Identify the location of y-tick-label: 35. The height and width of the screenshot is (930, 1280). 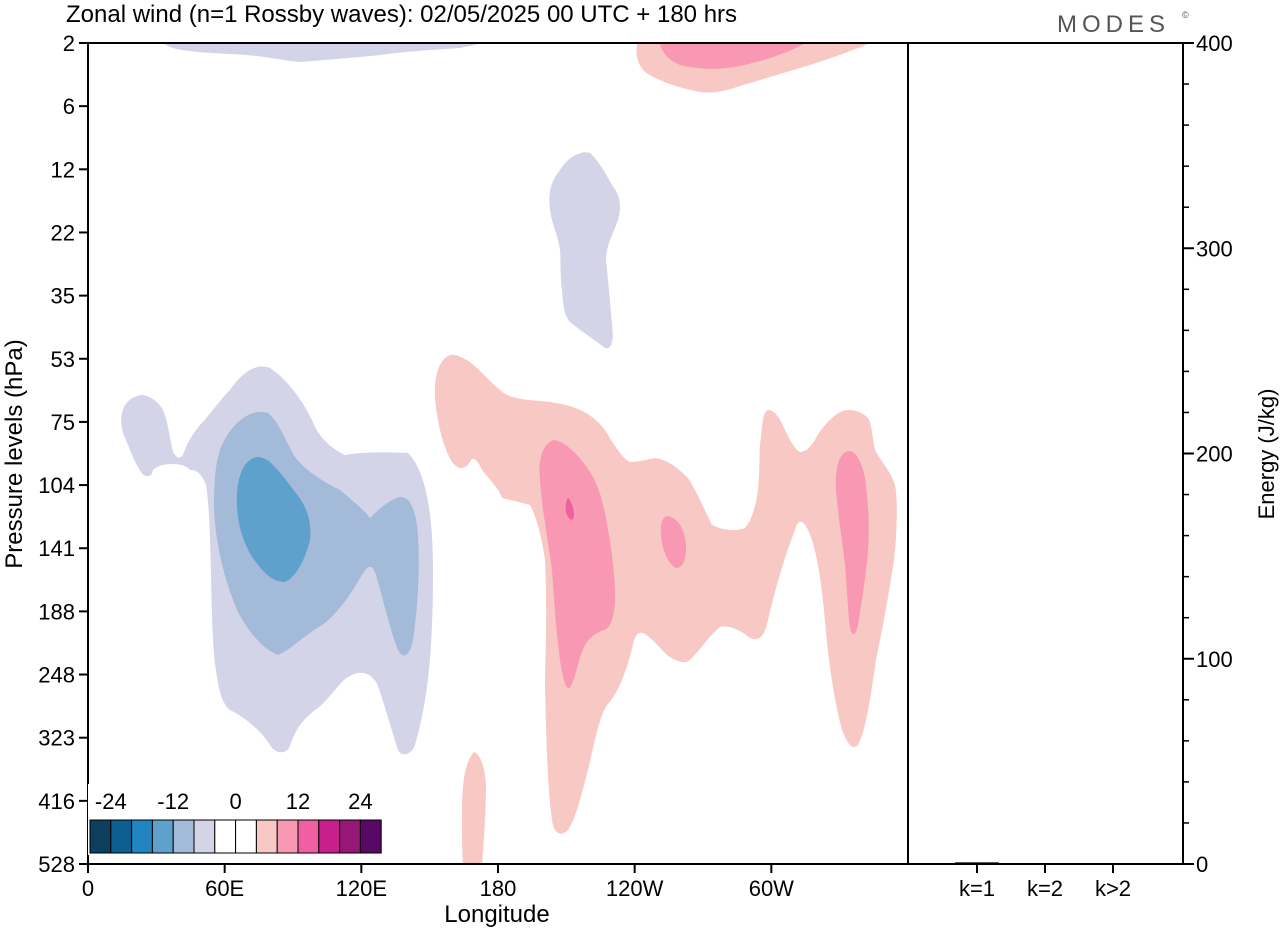
(63, 296).